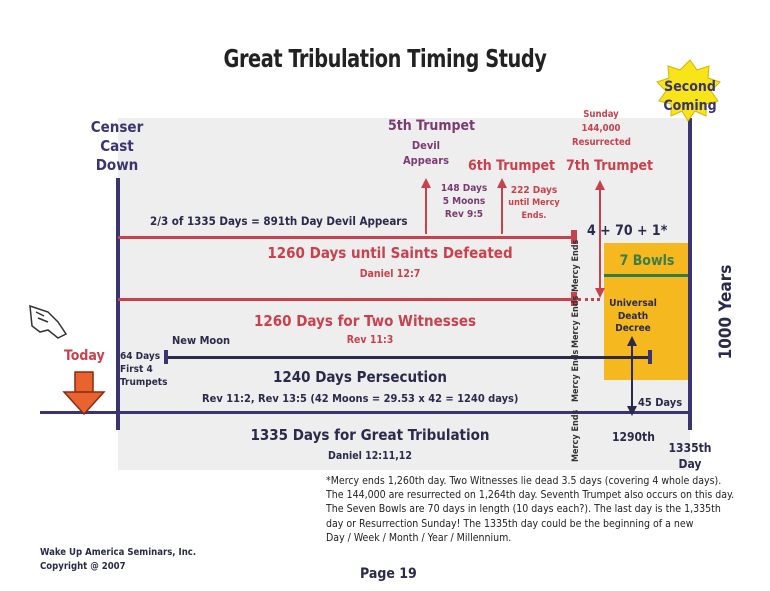  Describe the element at coordinates (534, 216) in the screenshot. I see `days222-line3: Ends.` at that location.